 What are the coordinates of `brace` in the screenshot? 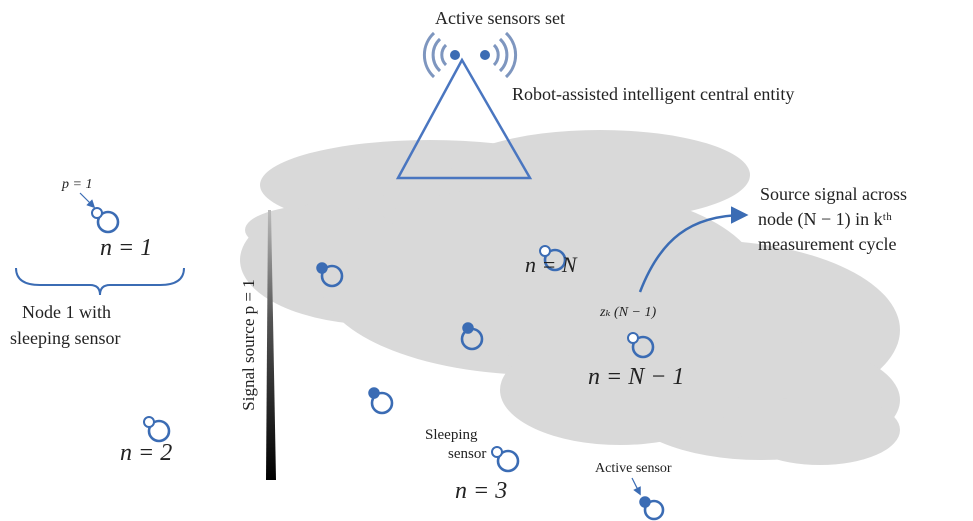 It's located at (100, 281).